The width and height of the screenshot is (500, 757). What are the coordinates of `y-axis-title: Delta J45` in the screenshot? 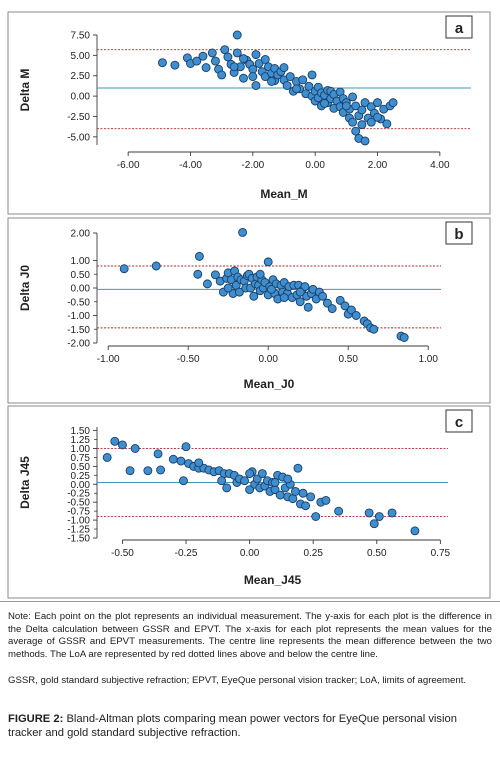 It's located at (25, 482).